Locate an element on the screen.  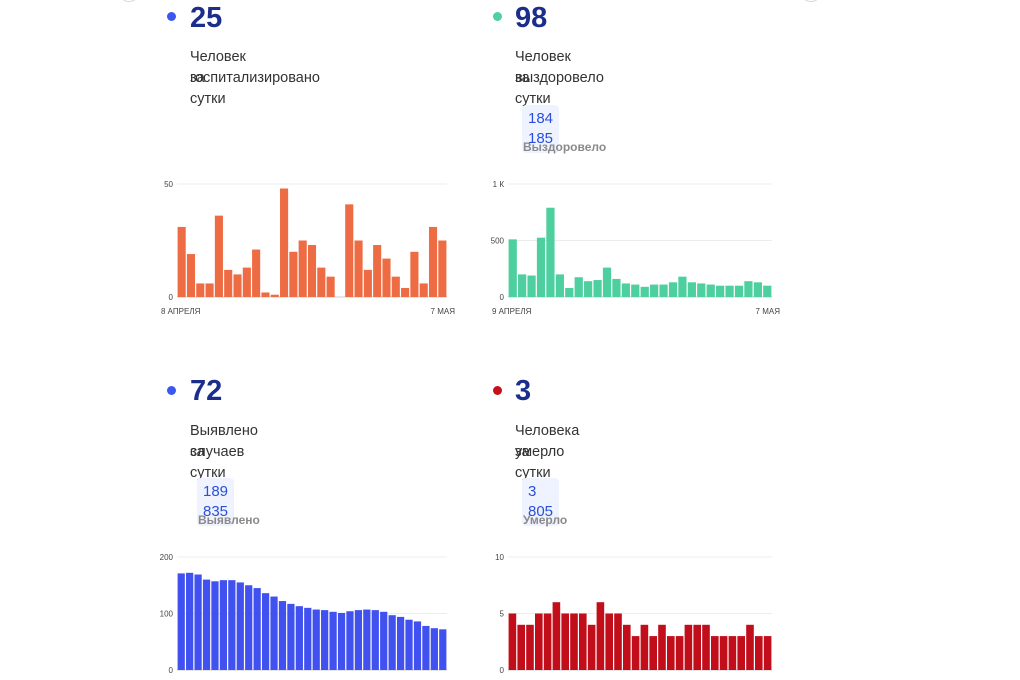
hospitalized-bullet is located at coordinates (171, 16).